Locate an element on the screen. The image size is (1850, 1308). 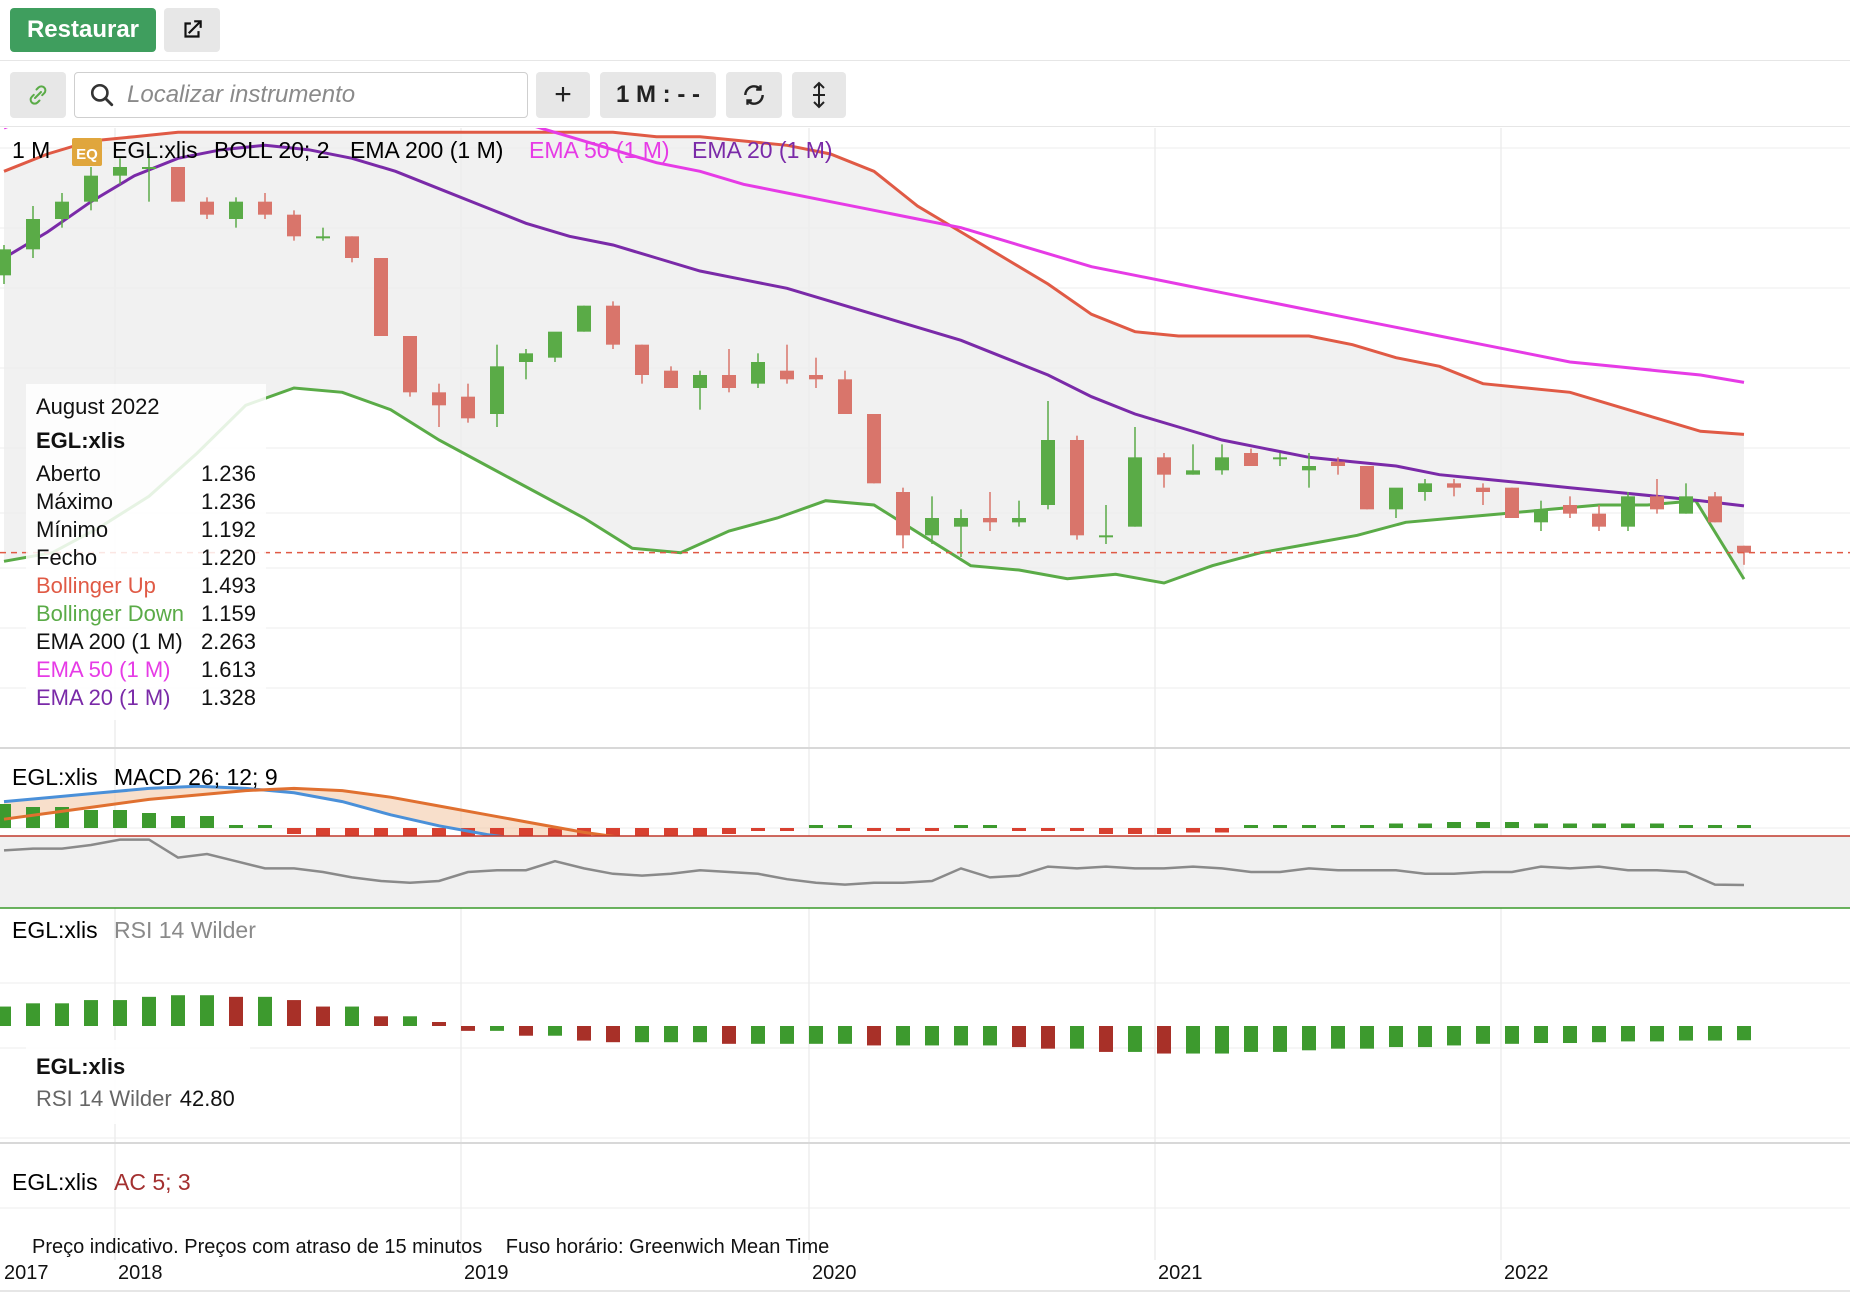
search-input is located at coordinates (317, 95).